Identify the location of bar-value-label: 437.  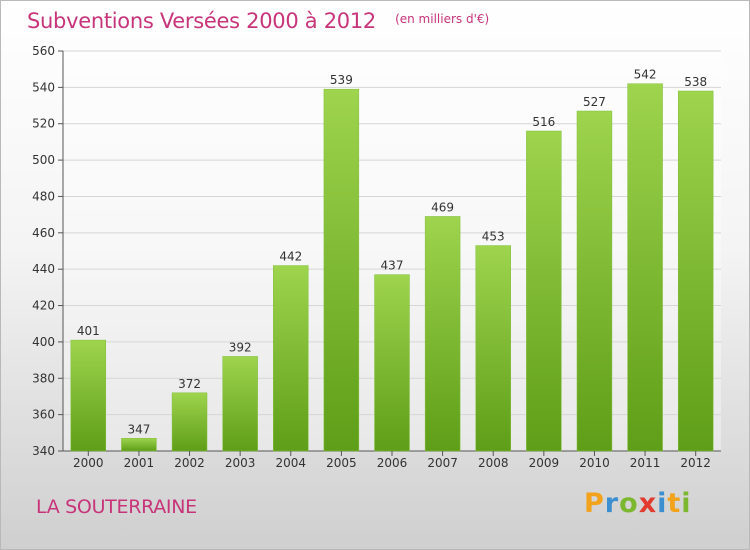
(392, 266).